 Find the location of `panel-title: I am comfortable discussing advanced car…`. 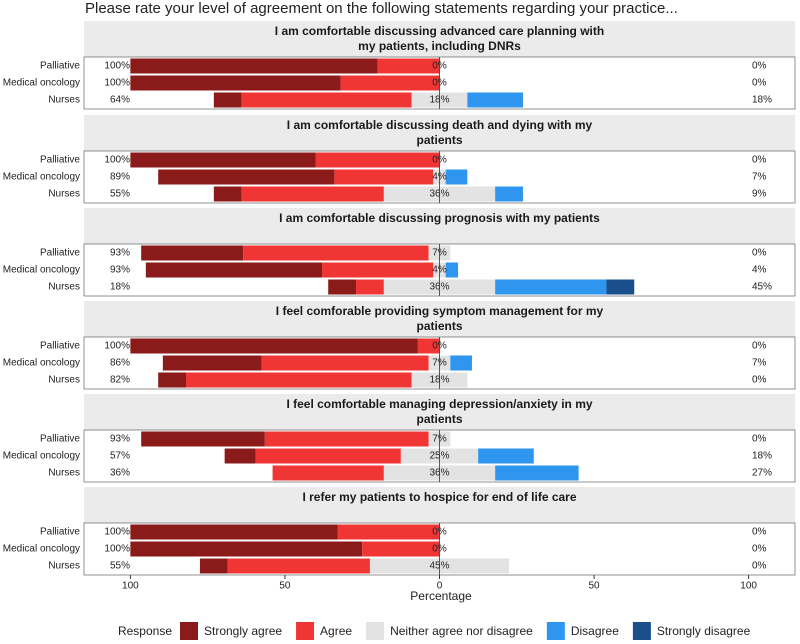

panel-title: I am comfortable discussing advanced car… is located at coordinates (439, 38).